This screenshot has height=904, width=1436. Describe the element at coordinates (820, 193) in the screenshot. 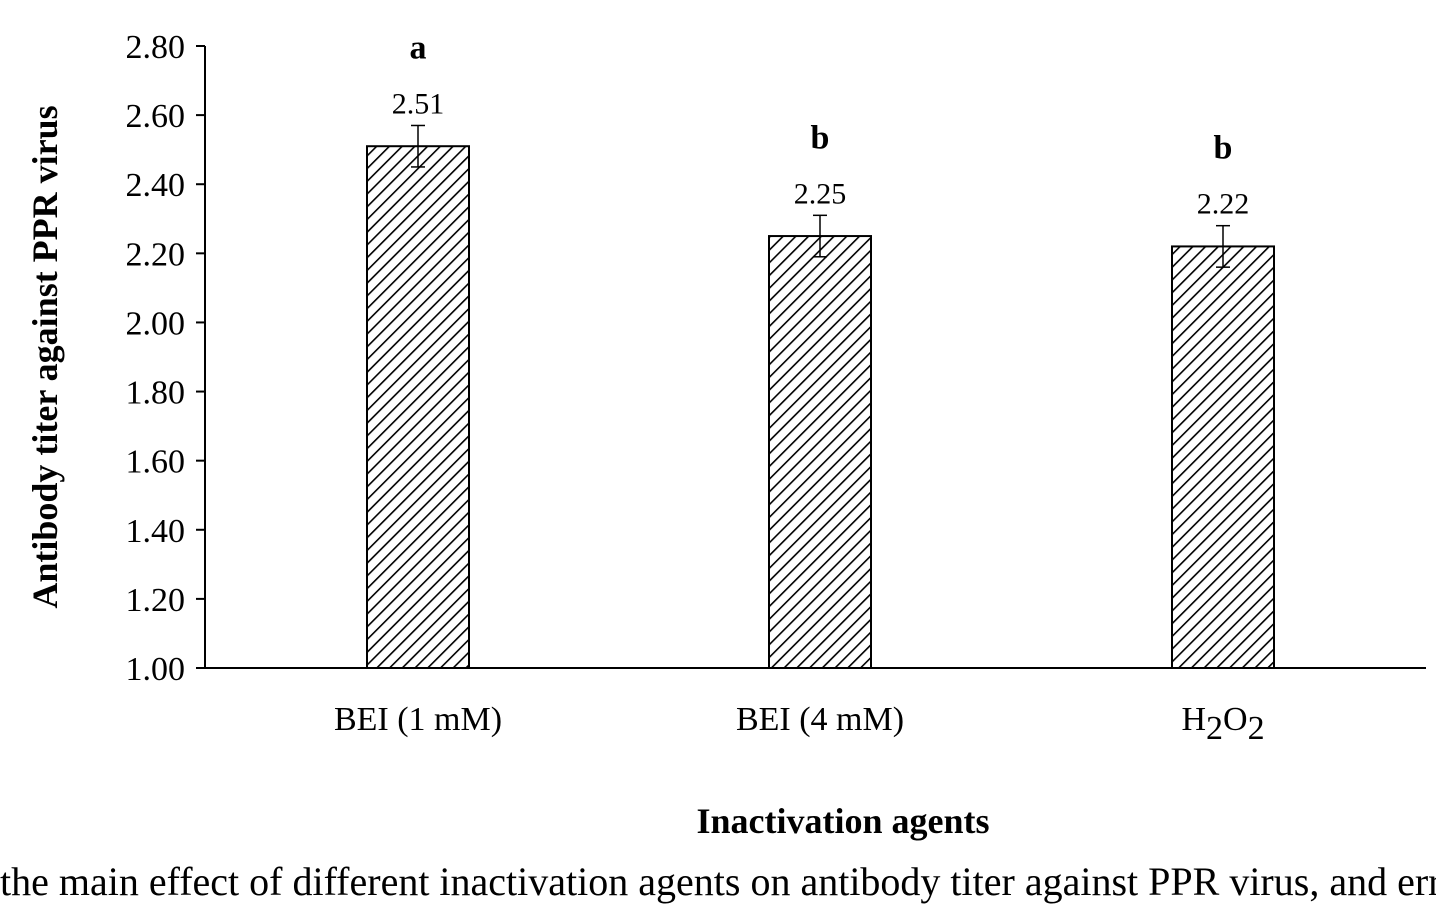

I see `data-label: 2.25` at that location.